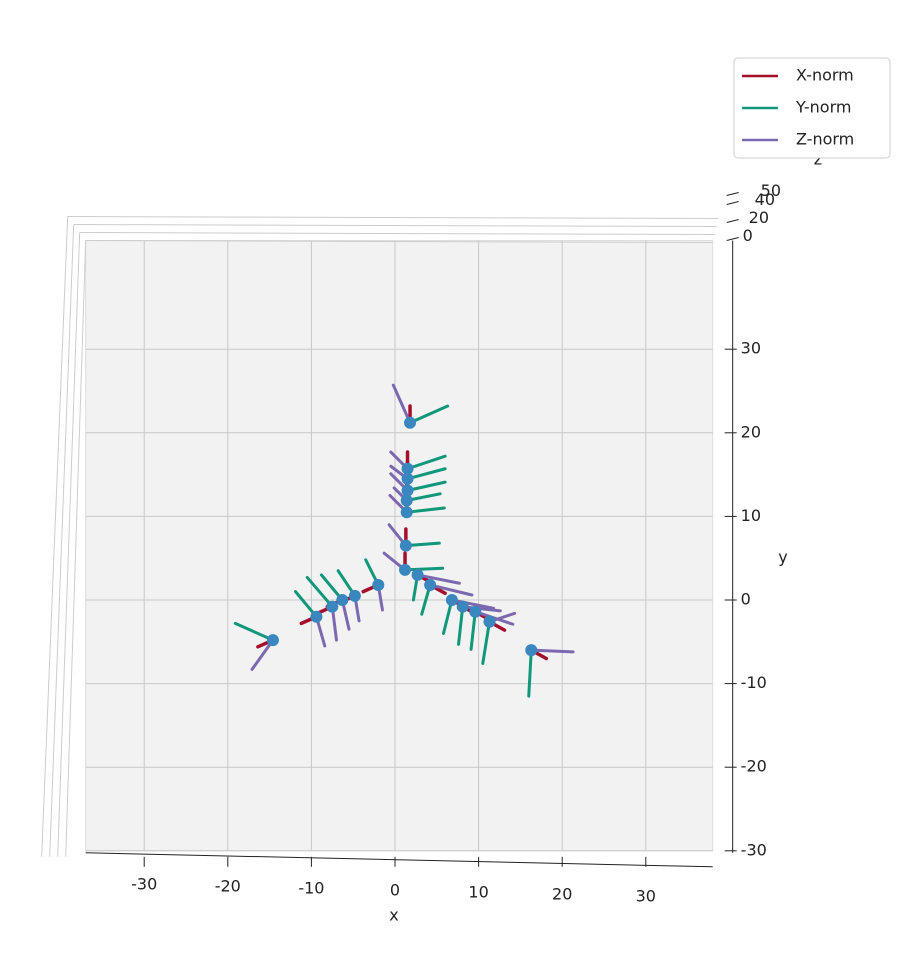  What do you see at coordinates (825, 75) in the screenshot?
I see `legend-label: X-norm` at bounding box center [825, 75].